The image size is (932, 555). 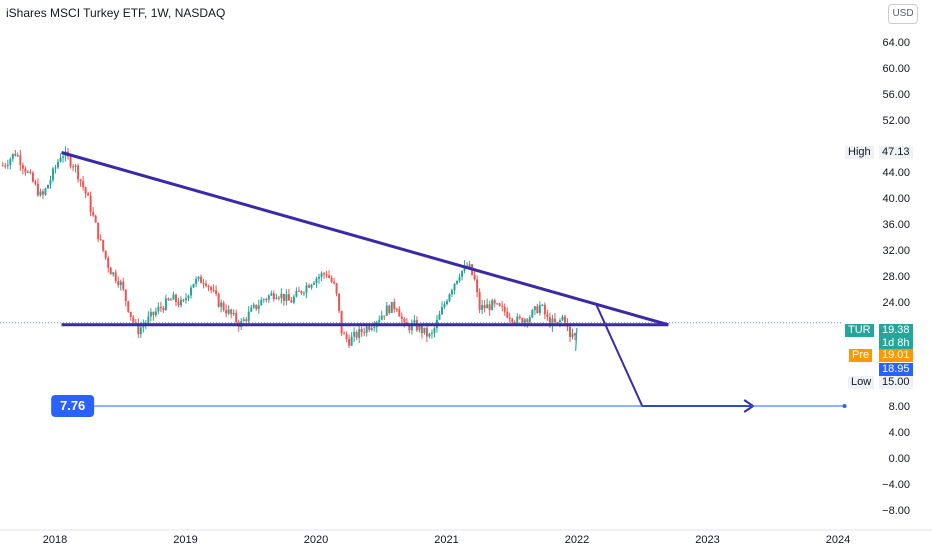 What do you see at coordinates (896, 173) in the screenshot?
I see `y-tick-label: 44.00` at bounding box center [896, 173].